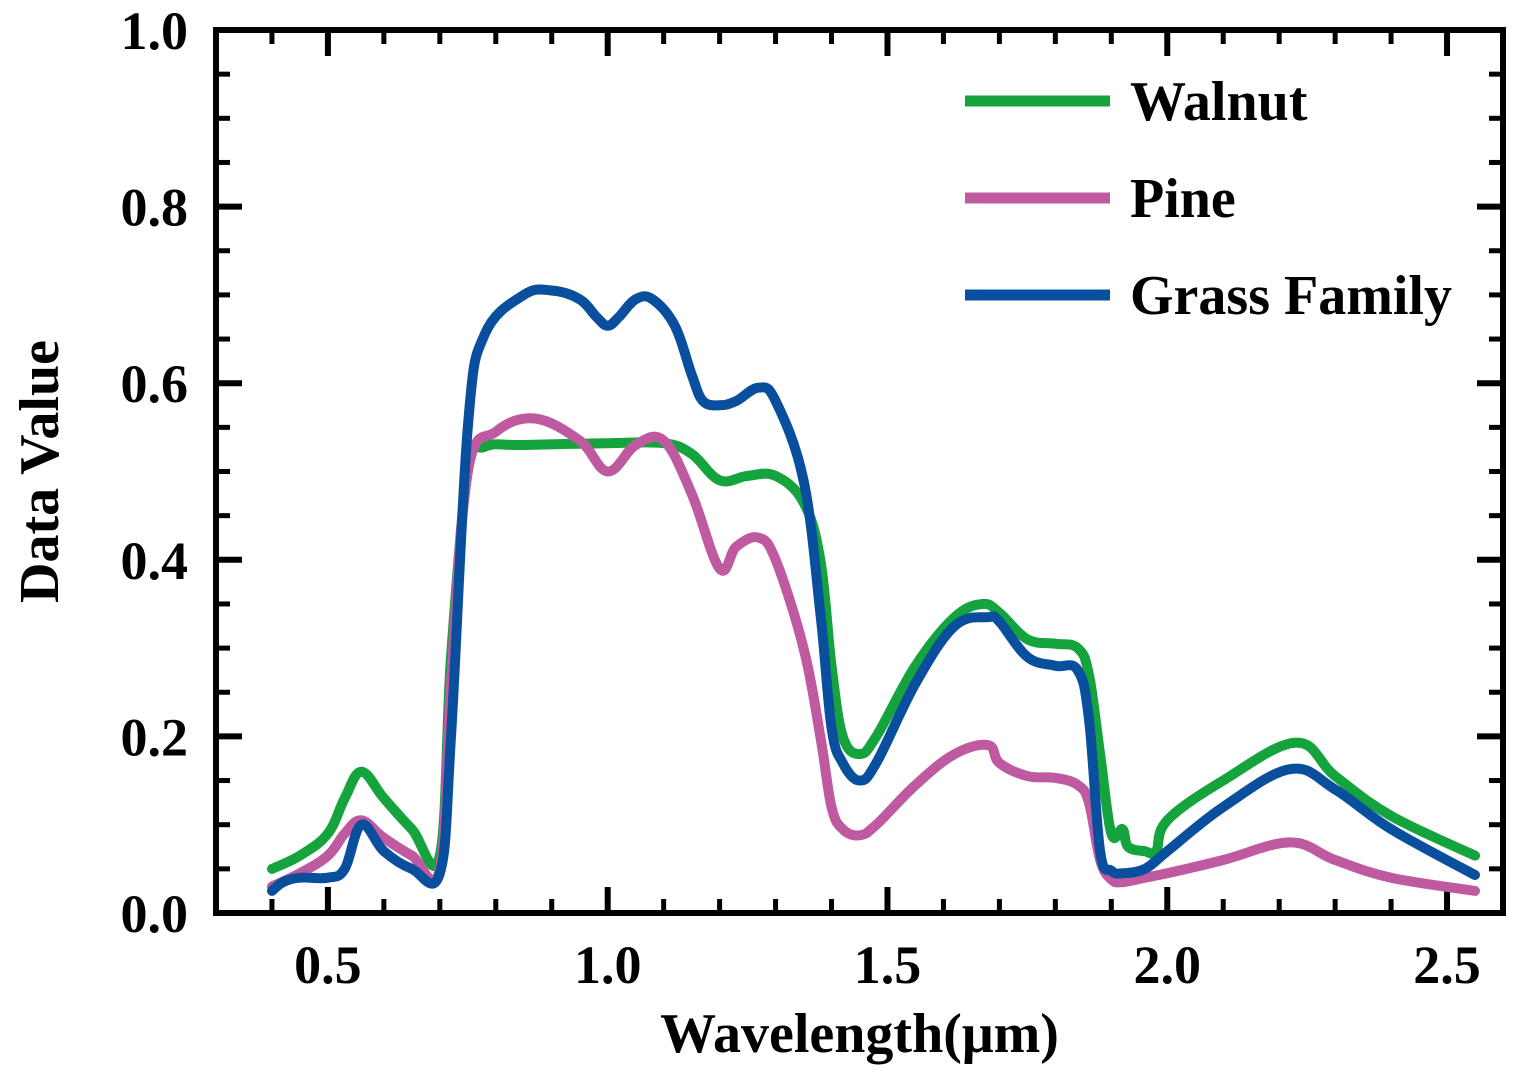 Image resolution: width=1513 pixels, height=1080 pixels. I want to click on y-tick-labels: 0.0 0.2 0.4 0.6 0.8 1.0, so click(155, 472).